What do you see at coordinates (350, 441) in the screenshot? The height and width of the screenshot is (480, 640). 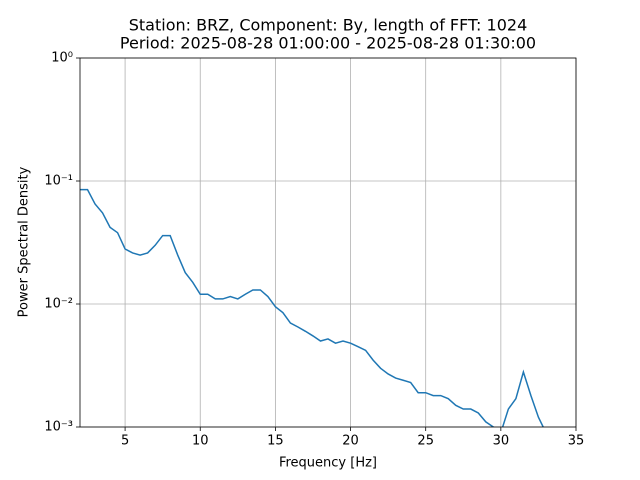 I see `x-tick-label: 20` at bounding box center [350, 441].